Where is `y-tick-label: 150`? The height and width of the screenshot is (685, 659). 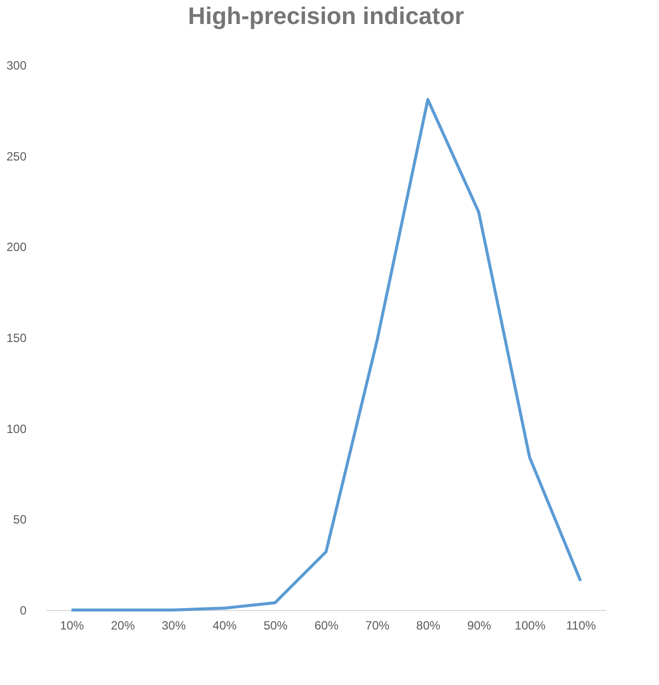
y-tick-label: 150 is located at coordinates (16, 338).